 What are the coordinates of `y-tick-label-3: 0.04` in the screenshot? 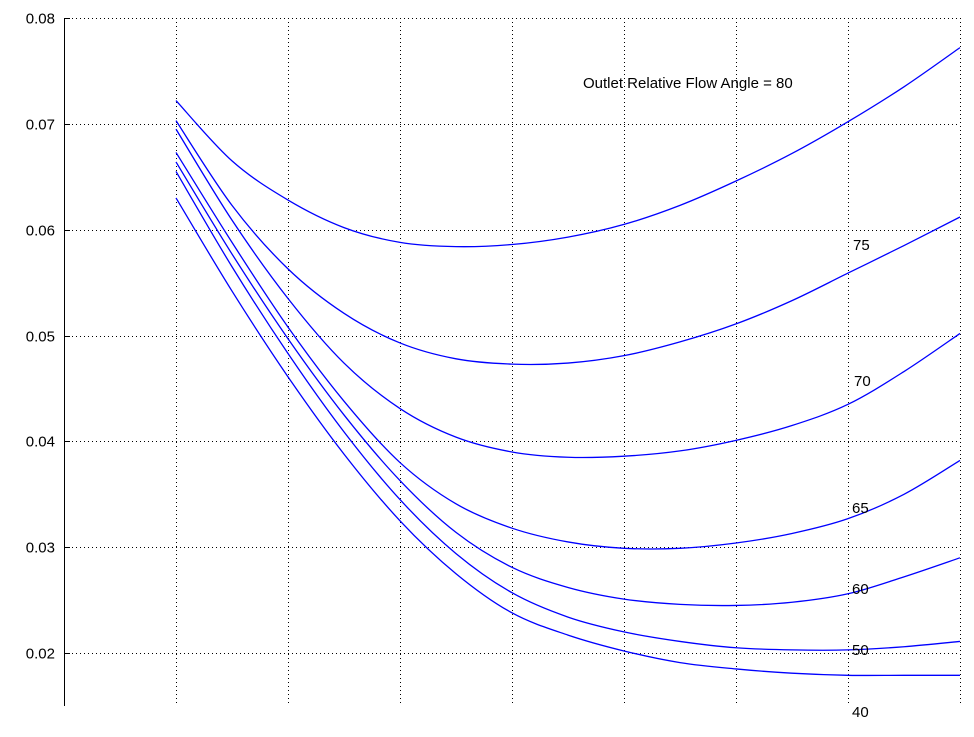 It's located at (40, 442).